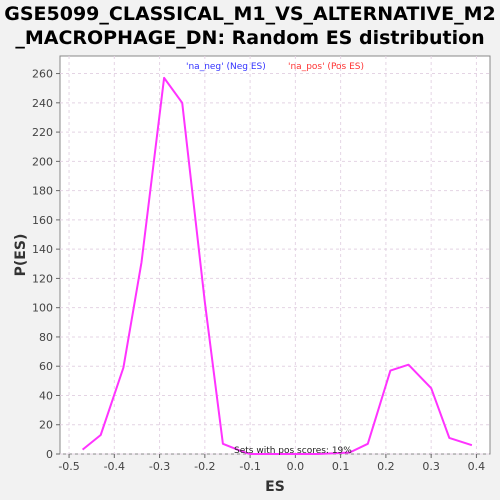 The height and width of the screenshot is (500, 500). What do you see at coordinates (386, 466) in the screenshot?
I see `x-tick-label: 0.2` at bounding box center [386, 466].